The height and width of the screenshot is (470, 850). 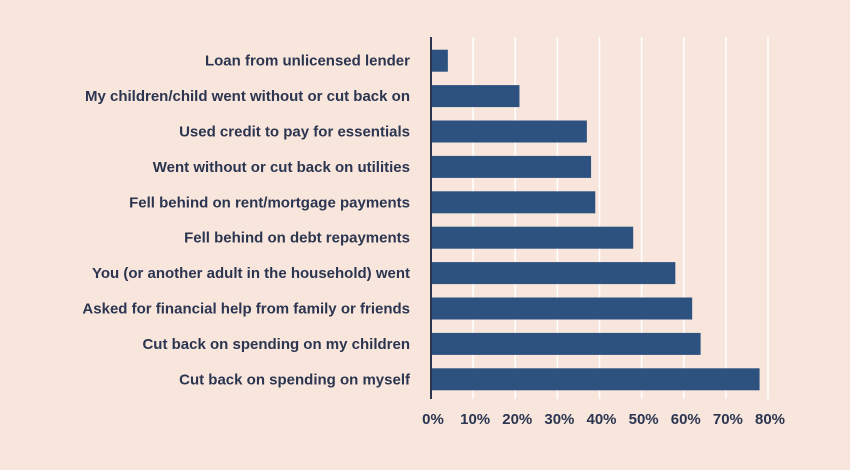 What do you see at coordinates (770, 419) in the screenshot?
I see `tick-label-80: 80%` at bounding box center [770, 419].